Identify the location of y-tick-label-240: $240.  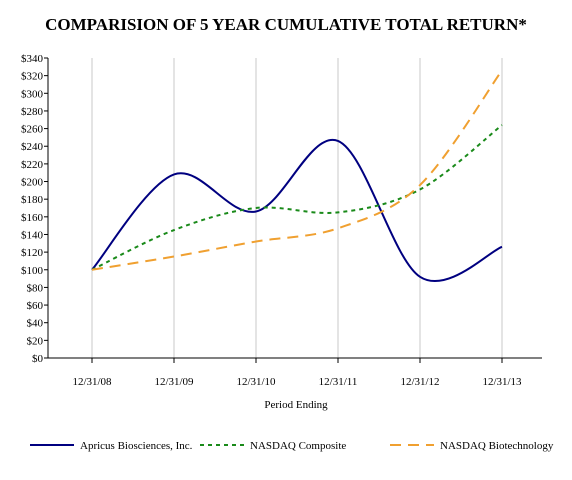
(32, 147).